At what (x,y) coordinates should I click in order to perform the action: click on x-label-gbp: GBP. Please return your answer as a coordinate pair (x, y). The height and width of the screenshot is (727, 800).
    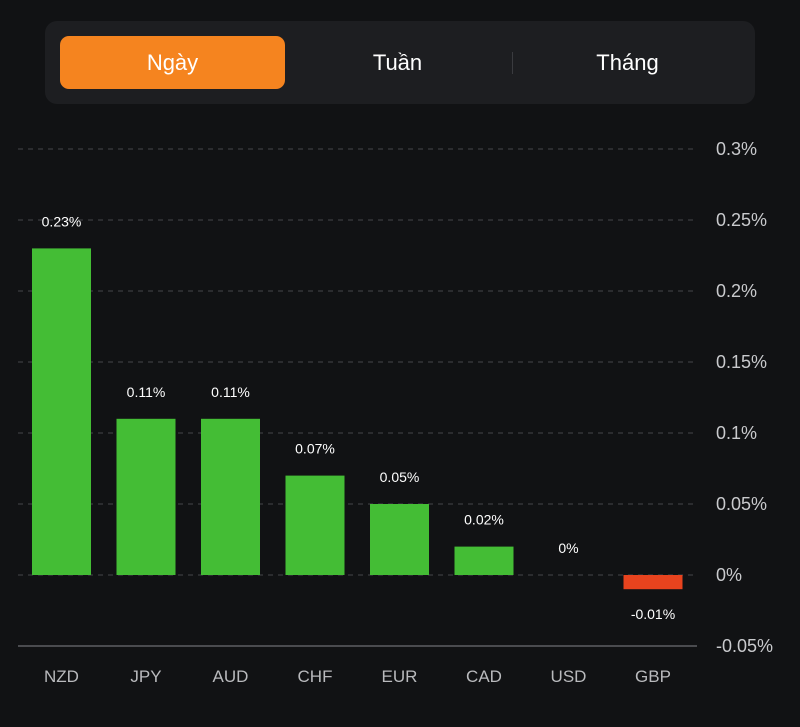
    Looking at the image, I should click on (653, 676).